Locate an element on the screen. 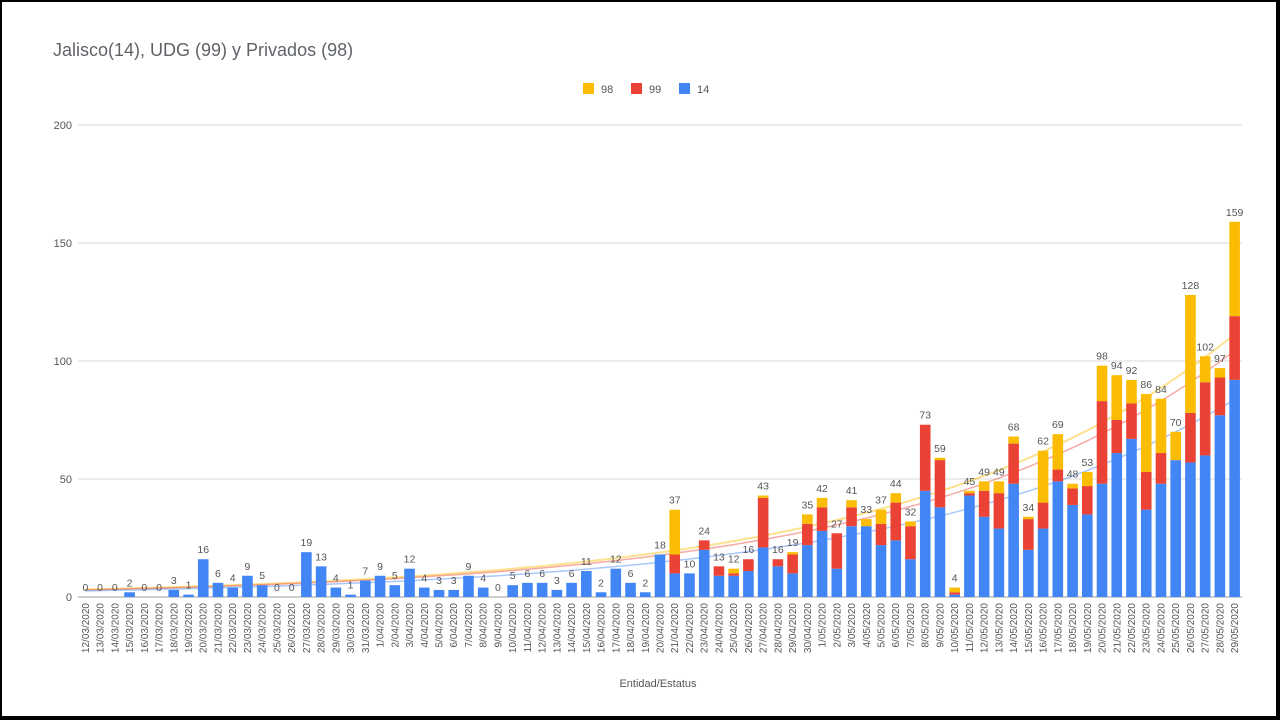 This screenshot has width=1280, height=720. x-tick-label: 19/03/2020 is located at coordinates (189, 628).